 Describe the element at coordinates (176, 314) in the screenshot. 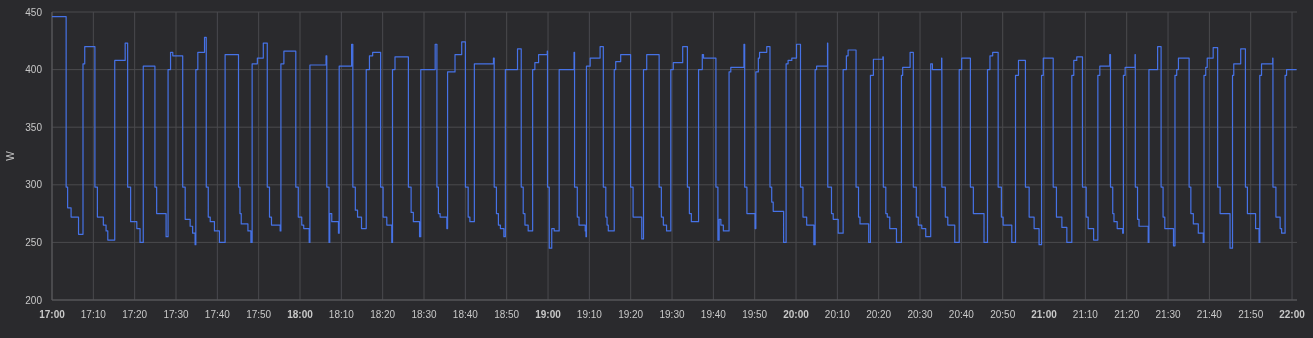

I see `x-tick-label: 17:30` at that location.